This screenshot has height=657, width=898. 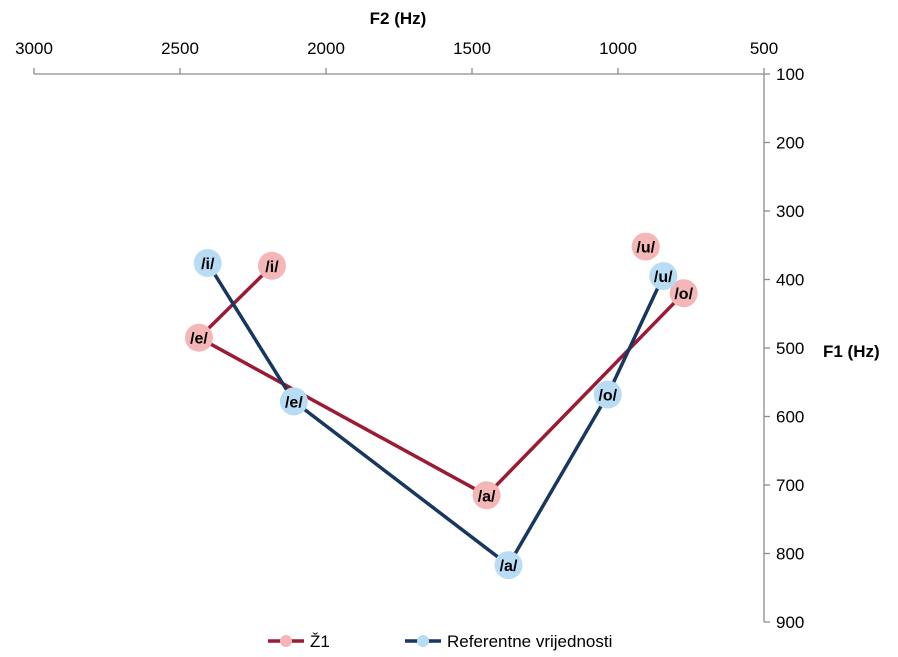 What do you see at coordinates (529, 641) in the screenshot?
I see `legend-label-1: Referentne vrijednosti` at bounding box center [529, 641].